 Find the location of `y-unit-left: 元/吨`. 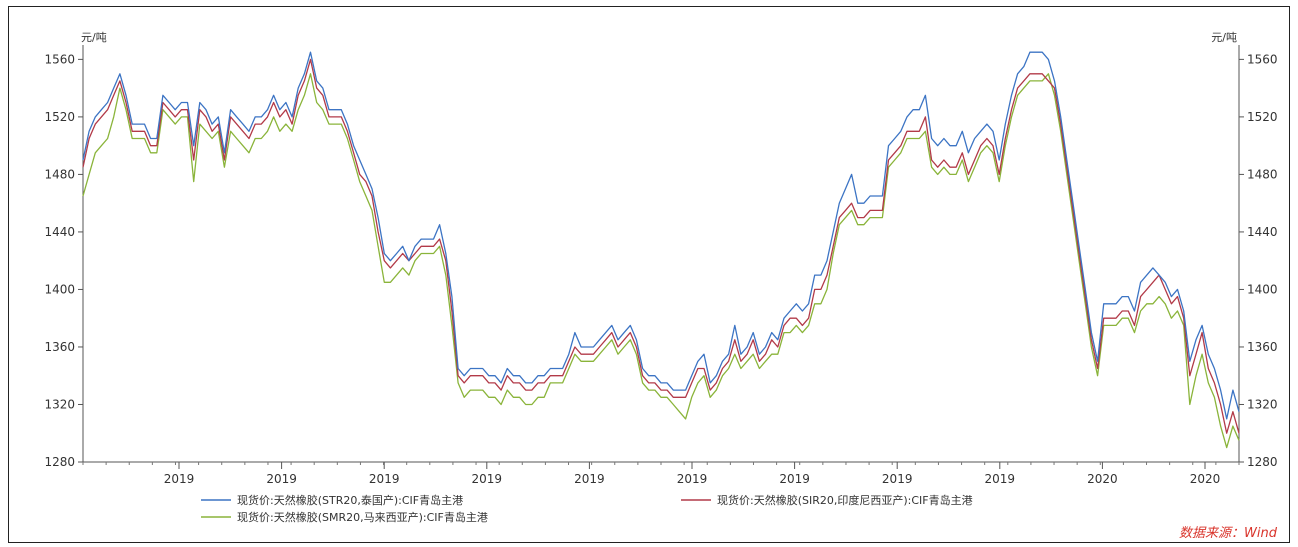

y-unit-left: 元/吨 is located at coordinates (94, 37).